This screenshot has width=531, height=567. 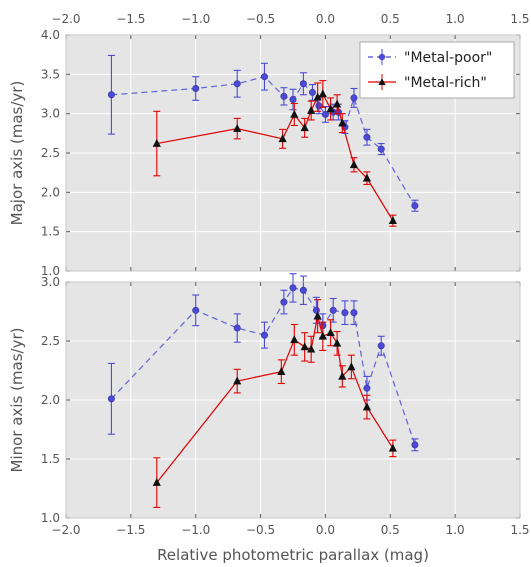 I want to click on y-tick-label: 3.5, so click(x=50, y=74).